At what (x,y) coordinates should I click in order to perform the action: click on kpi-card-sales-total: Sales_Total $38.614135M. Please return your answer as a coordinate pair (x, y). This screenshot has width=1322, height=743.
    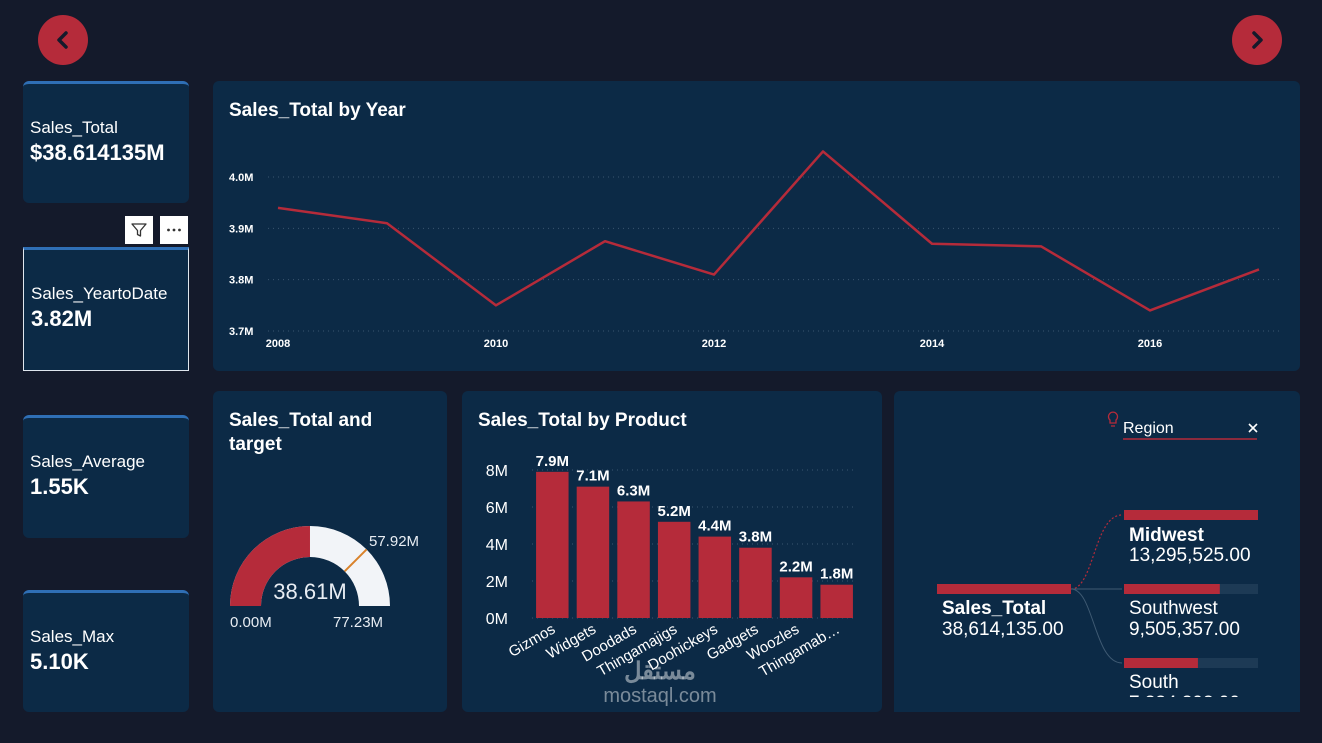
    Looking at the image, I should click on (106, 142).